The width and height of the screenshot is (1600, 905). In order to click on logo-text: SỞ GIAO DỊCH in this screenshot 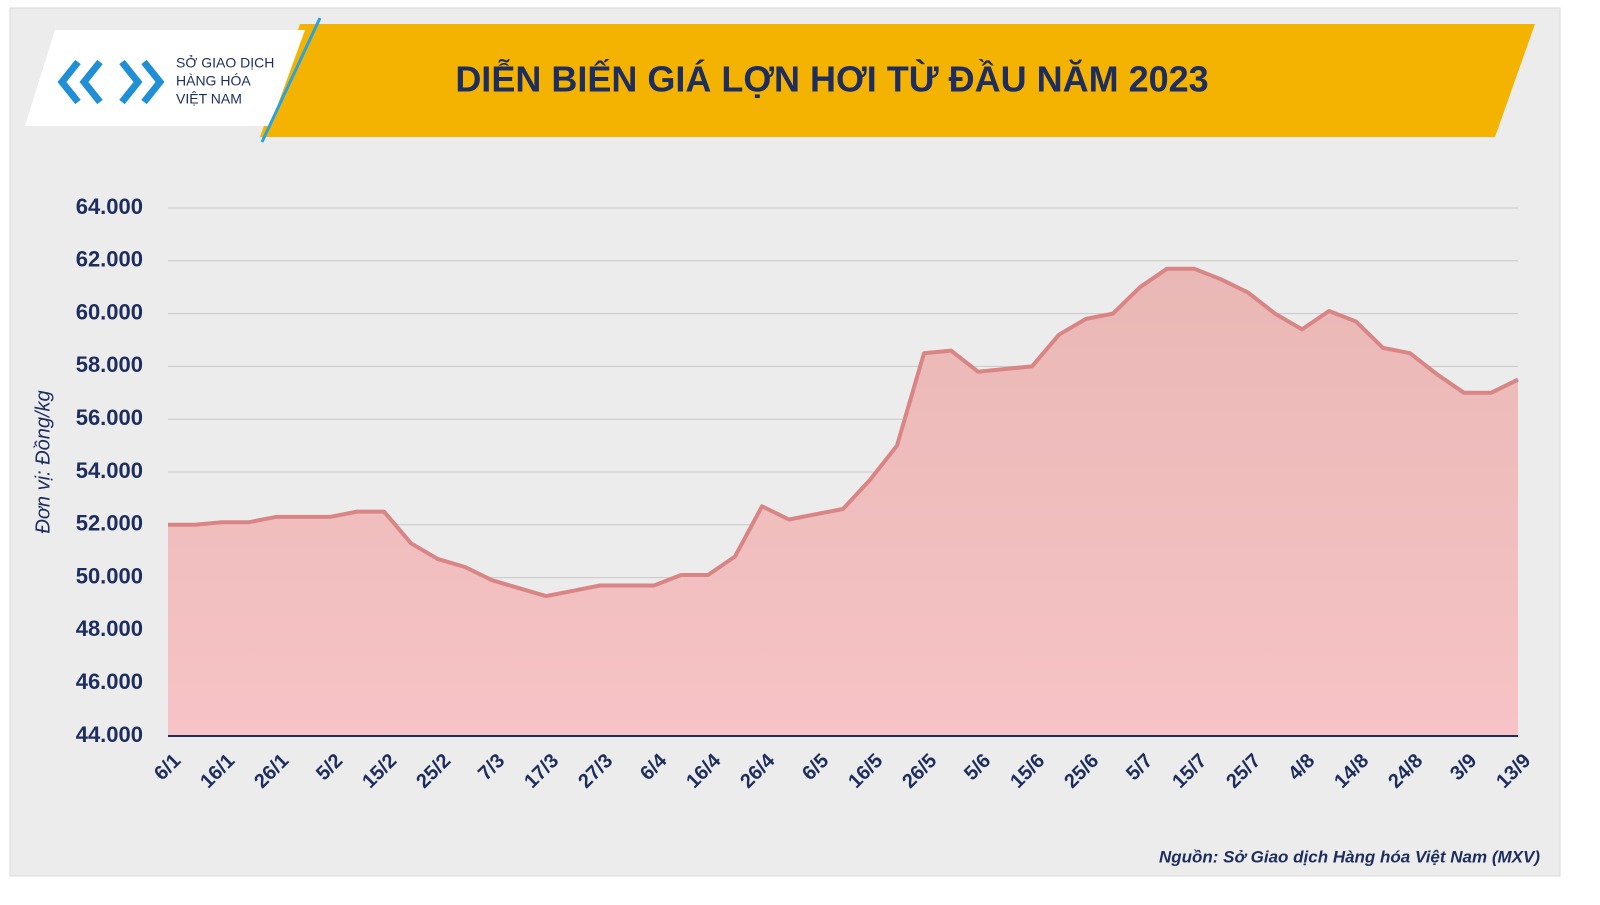, I will do `click(225, 62)`.